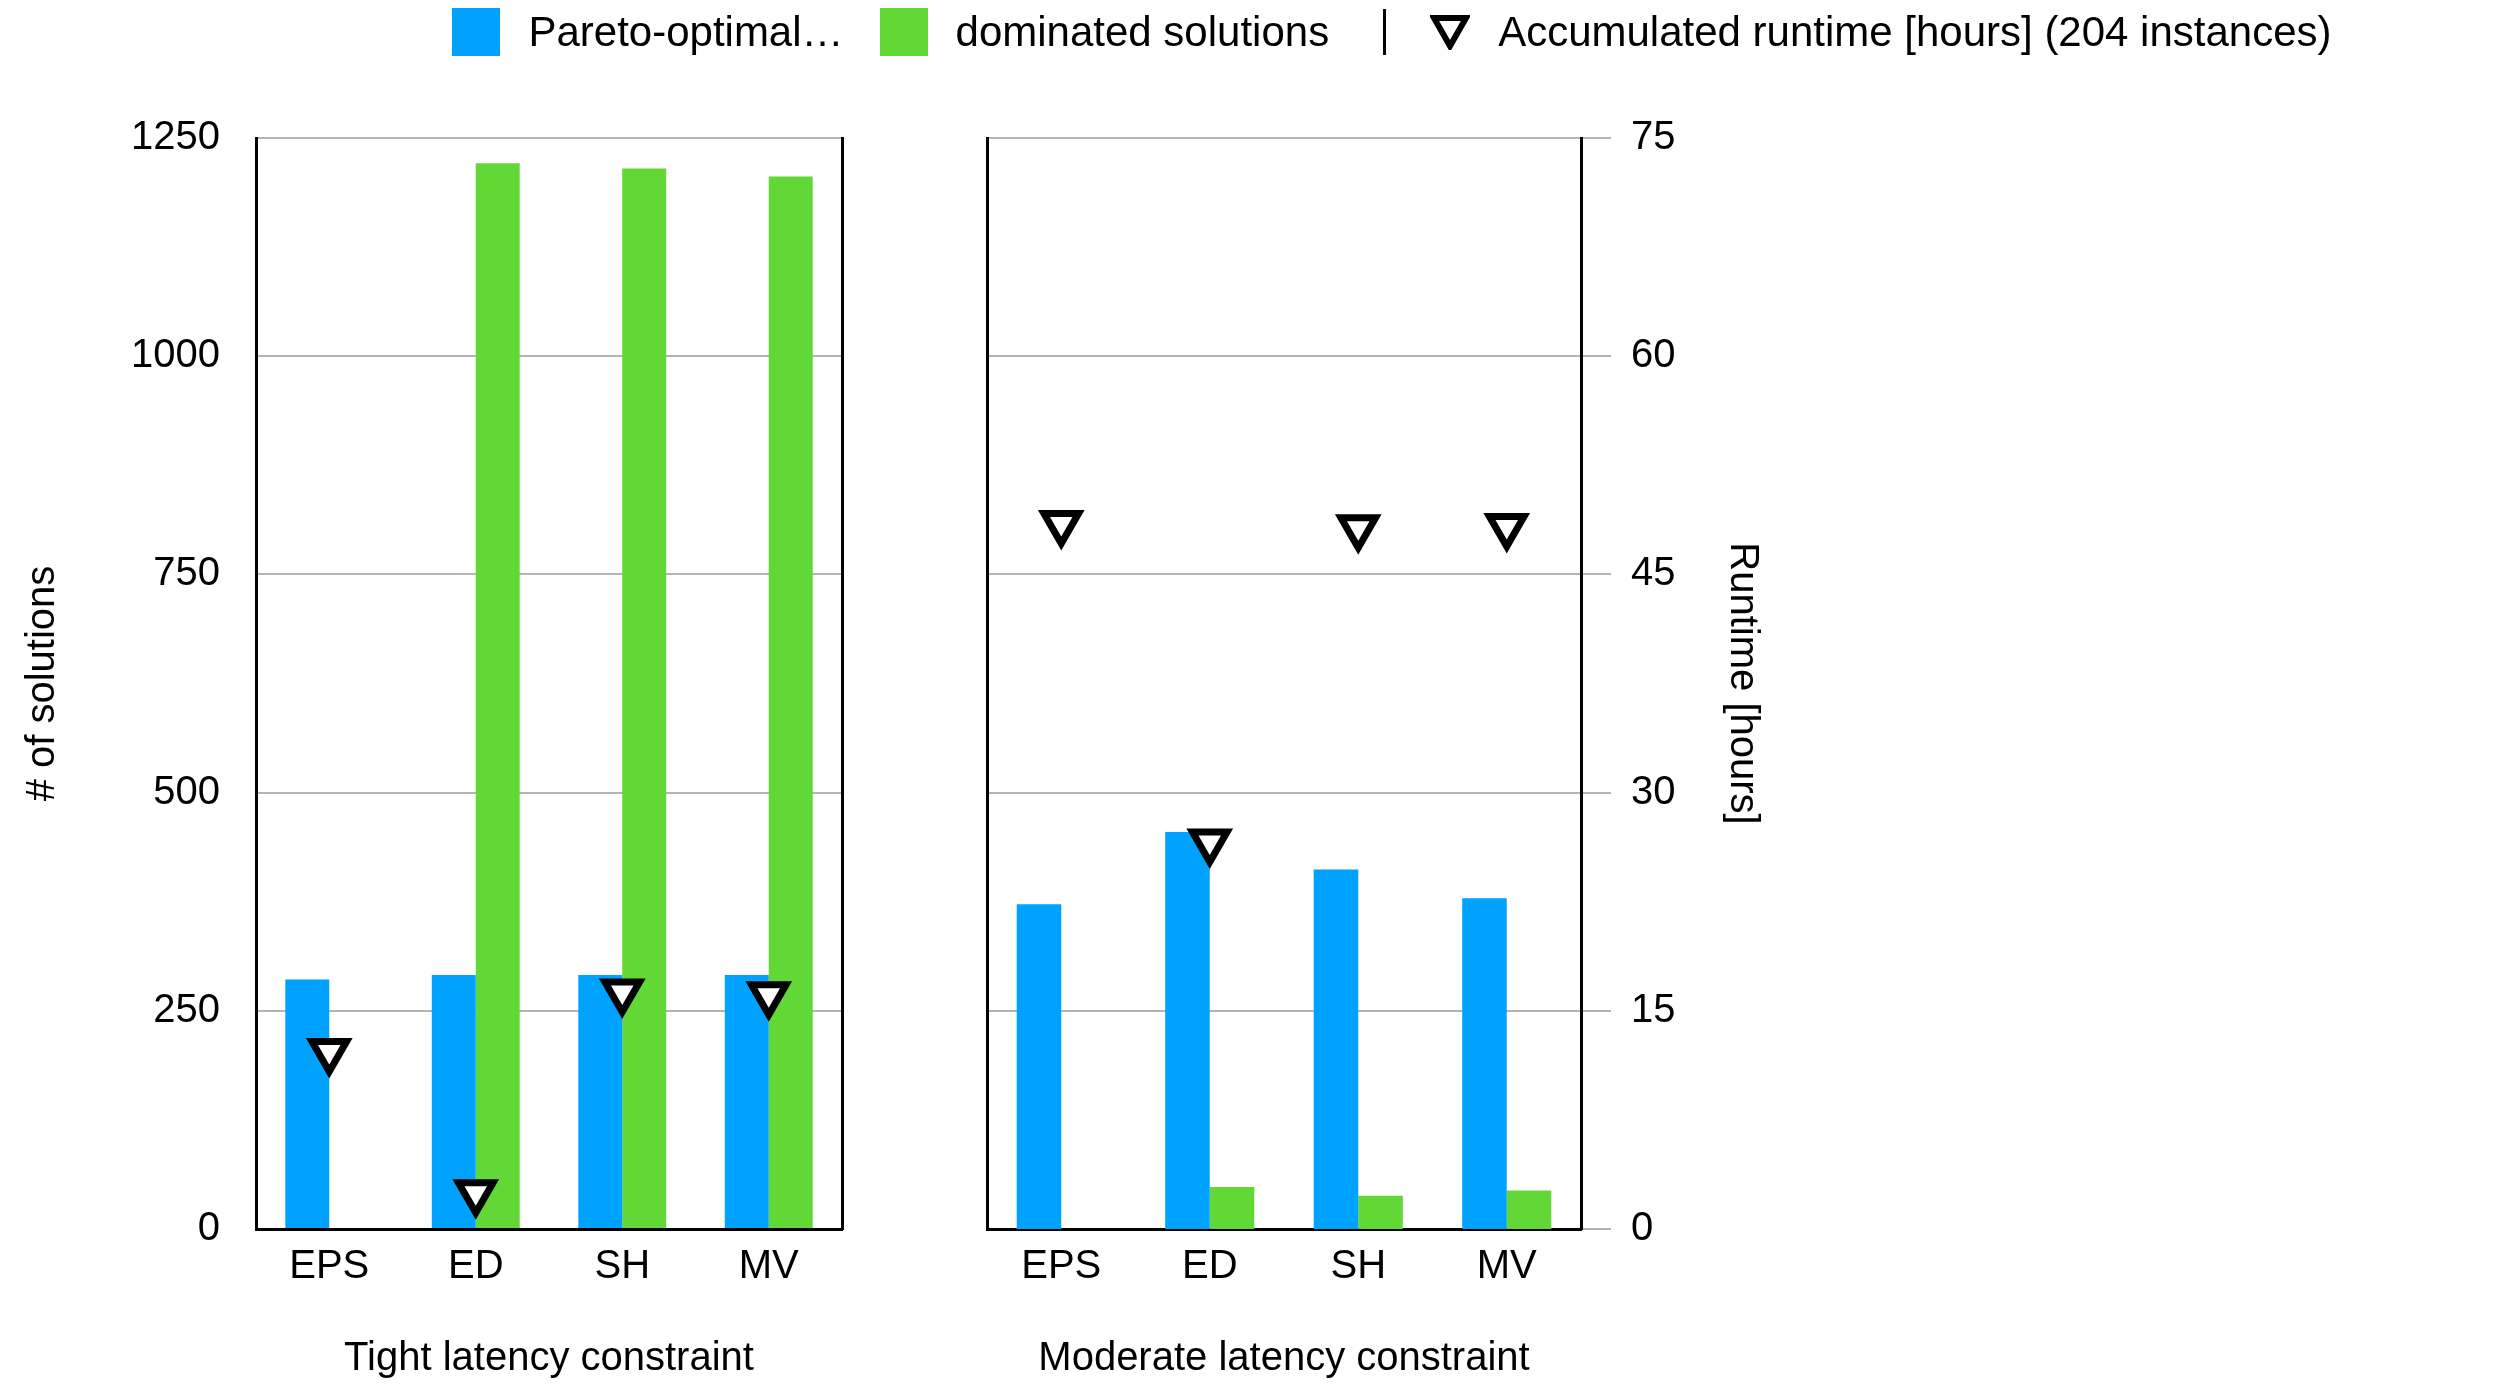 This screenshot has height=1397, width=2509. Describe the element at coordinates (1915, 32) in the screenshot. I see `legend-label: Accumulated runtime [hours] (204 instances)` at that location.